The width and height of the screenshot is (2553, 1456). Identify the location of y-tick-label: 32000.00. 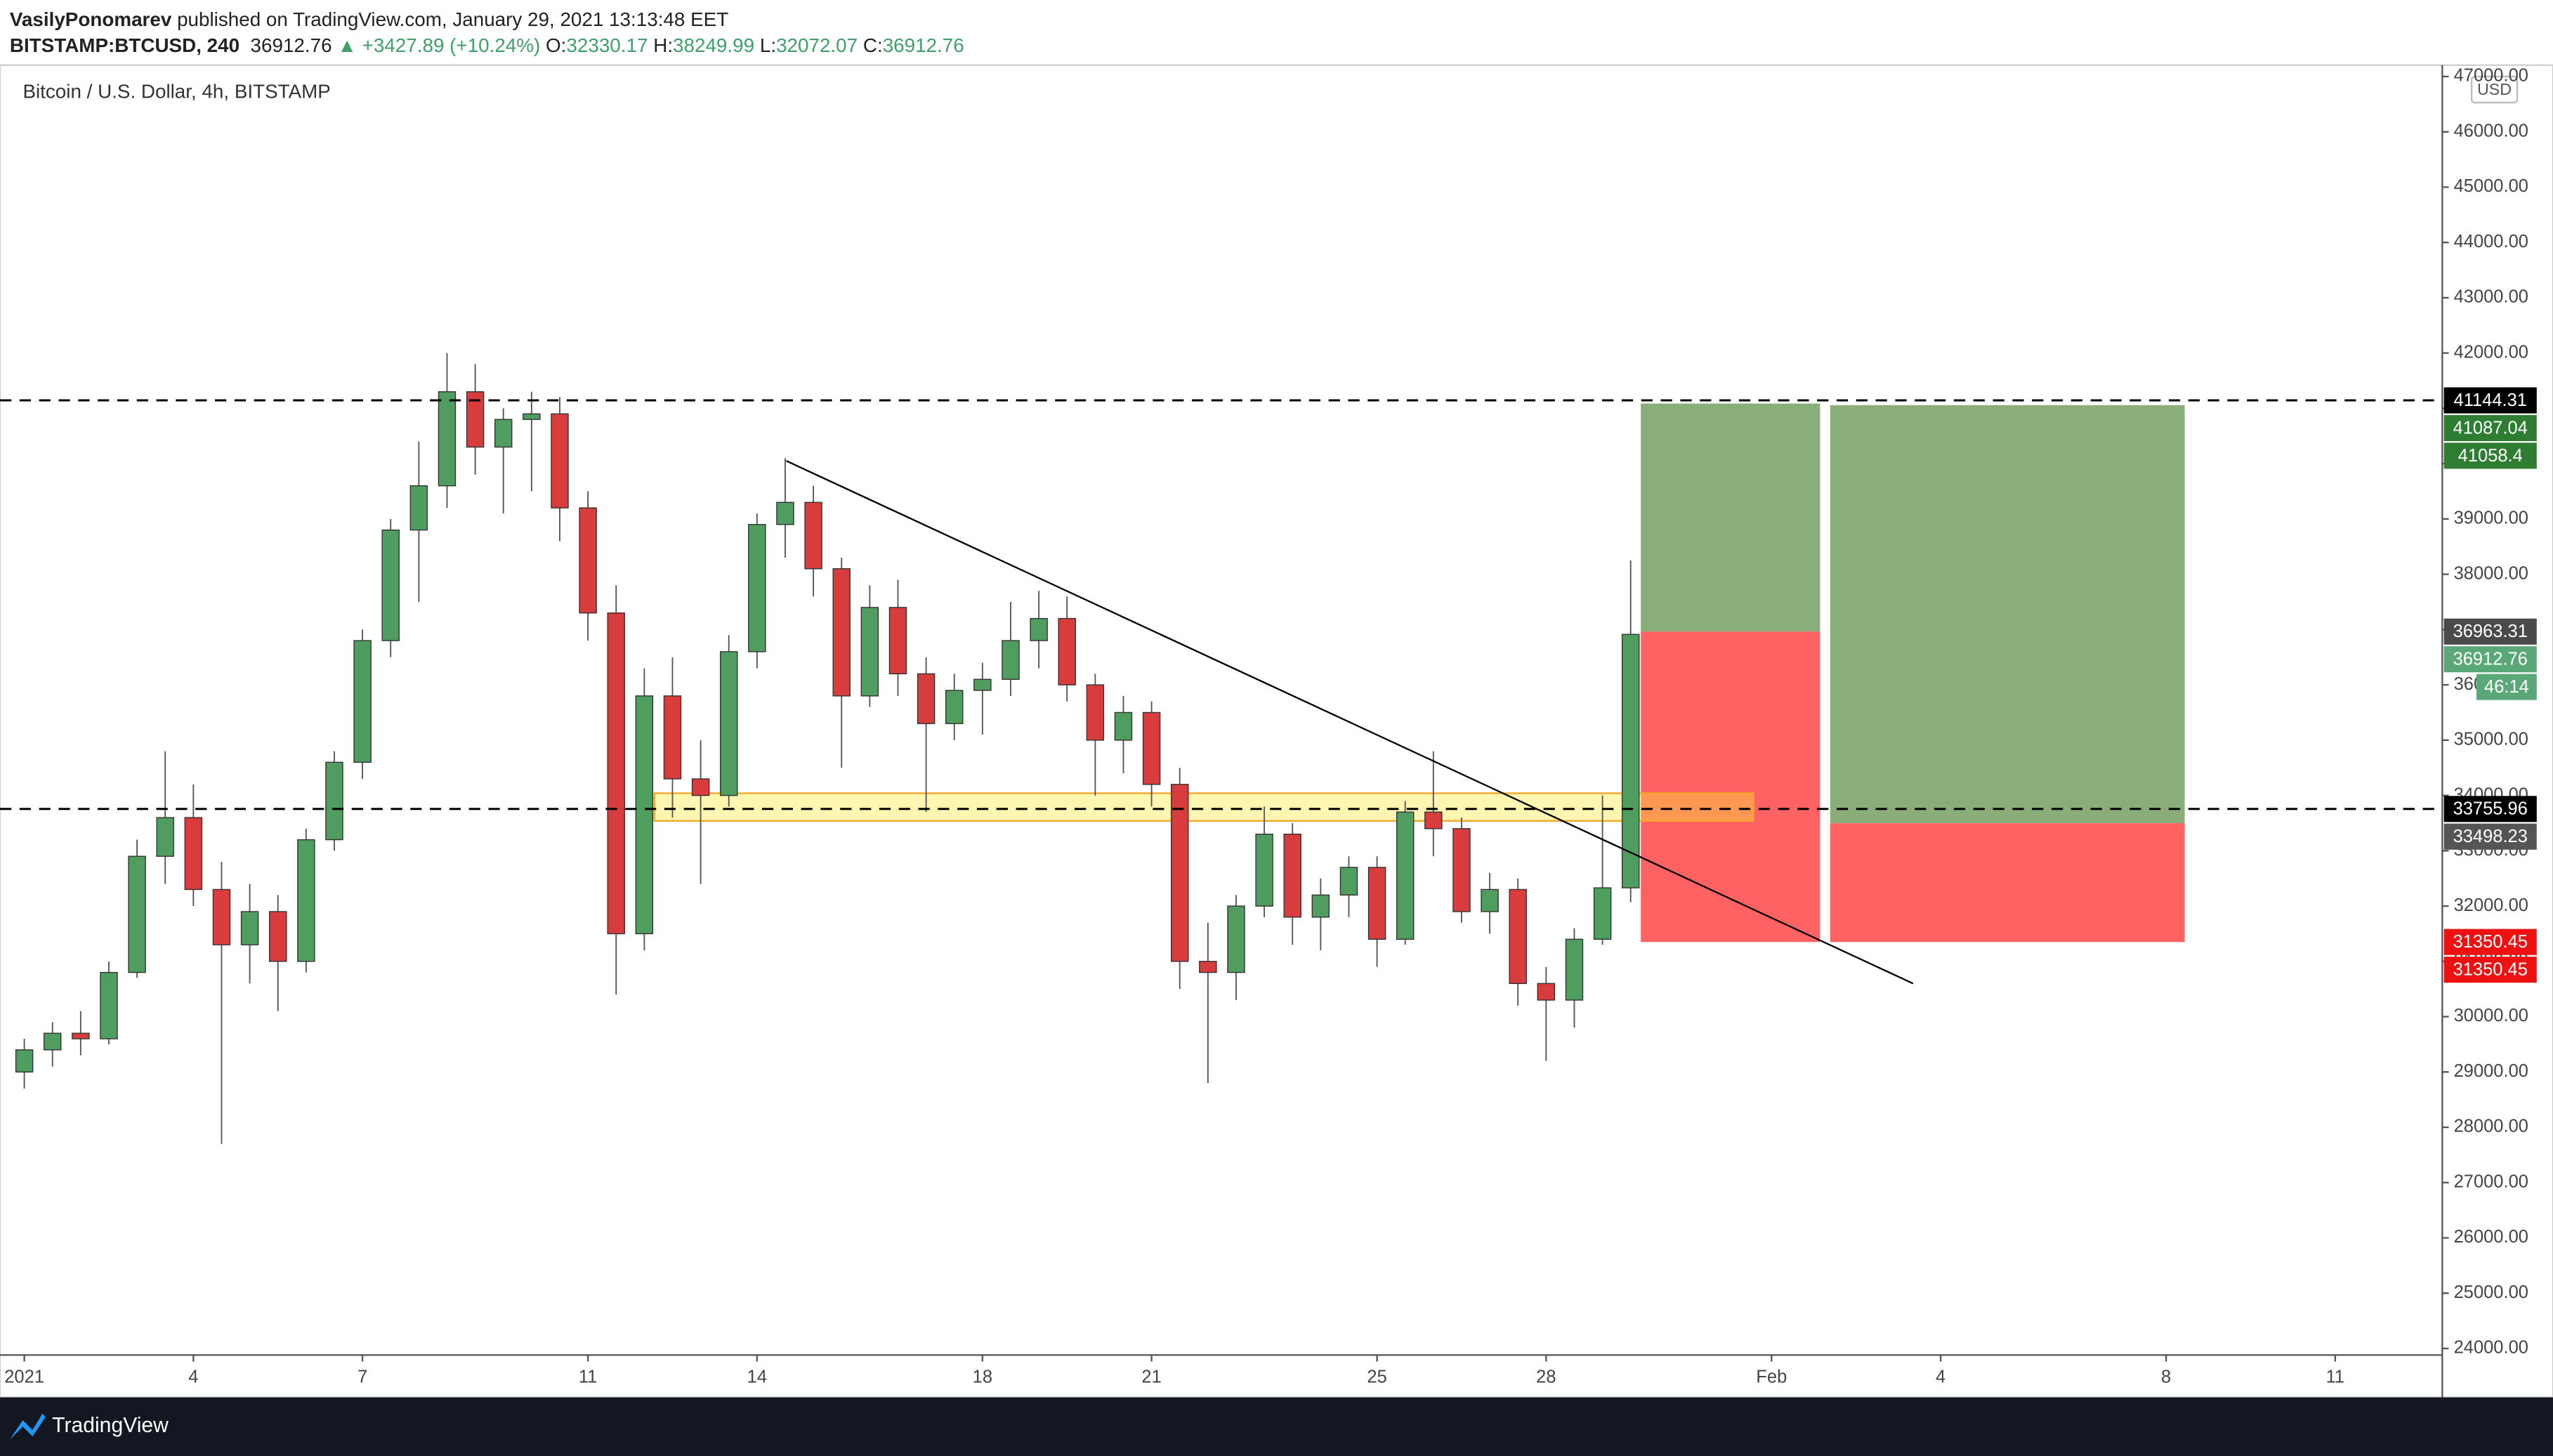
(2491, 905).